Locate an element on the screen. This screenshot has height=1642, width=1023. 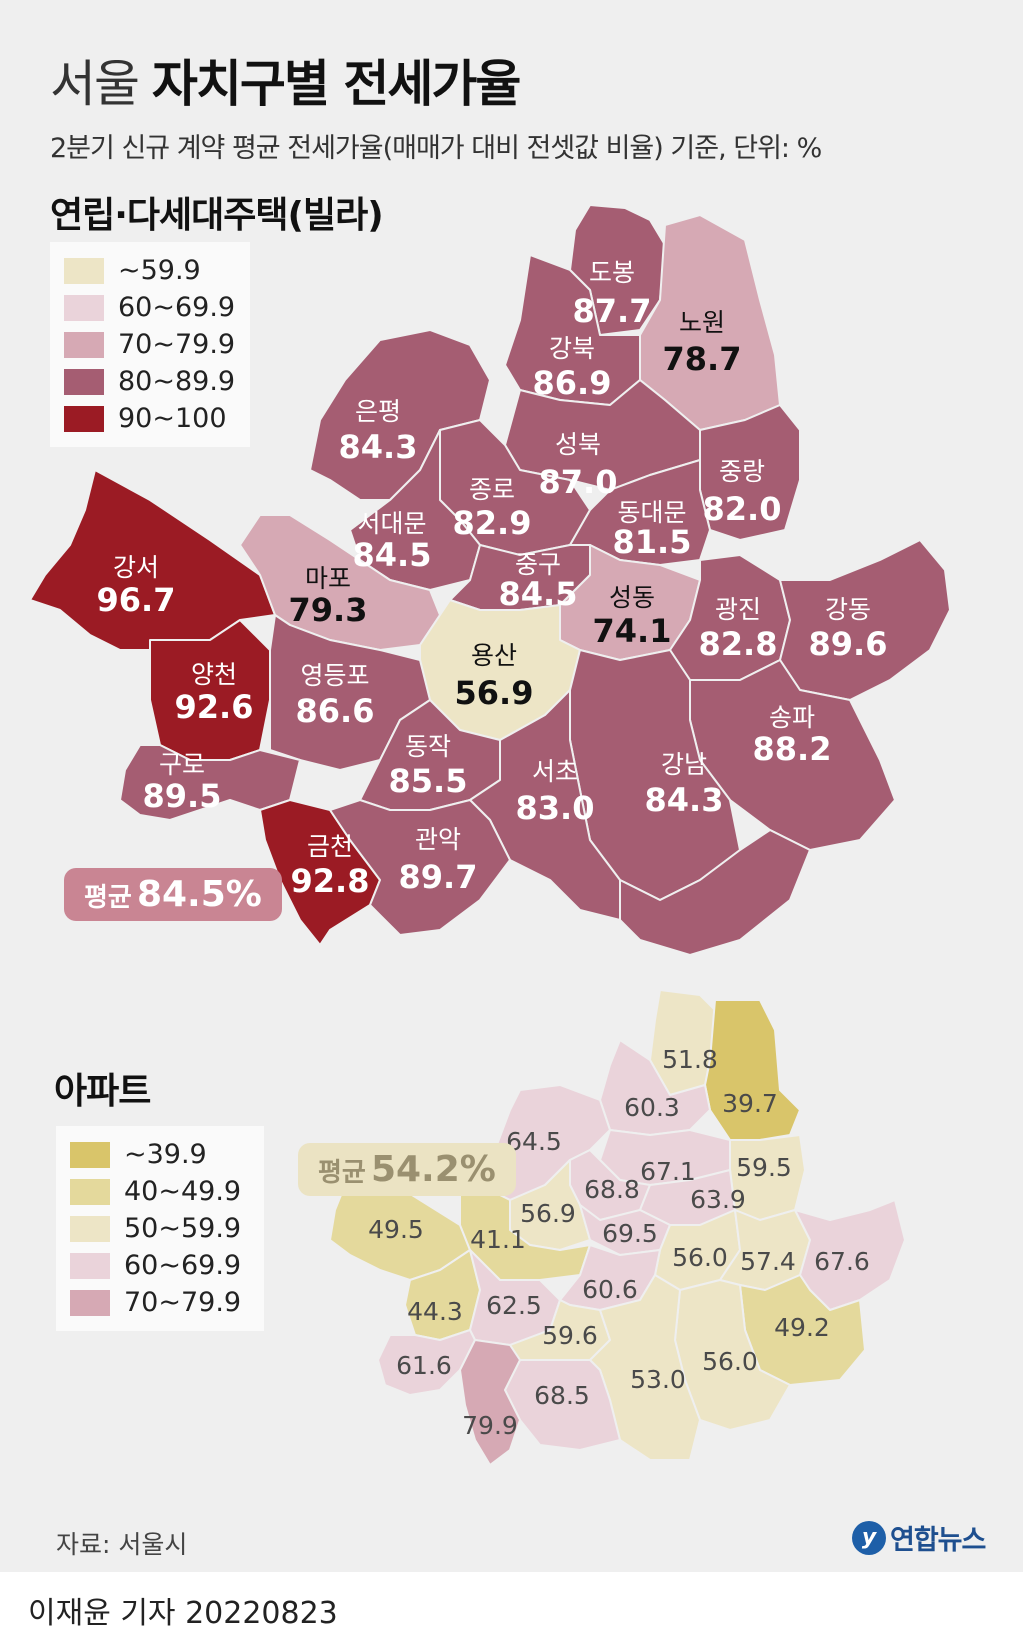
page-title: 서울 자치구별 전세가율 is located at coordinates (285, 80).